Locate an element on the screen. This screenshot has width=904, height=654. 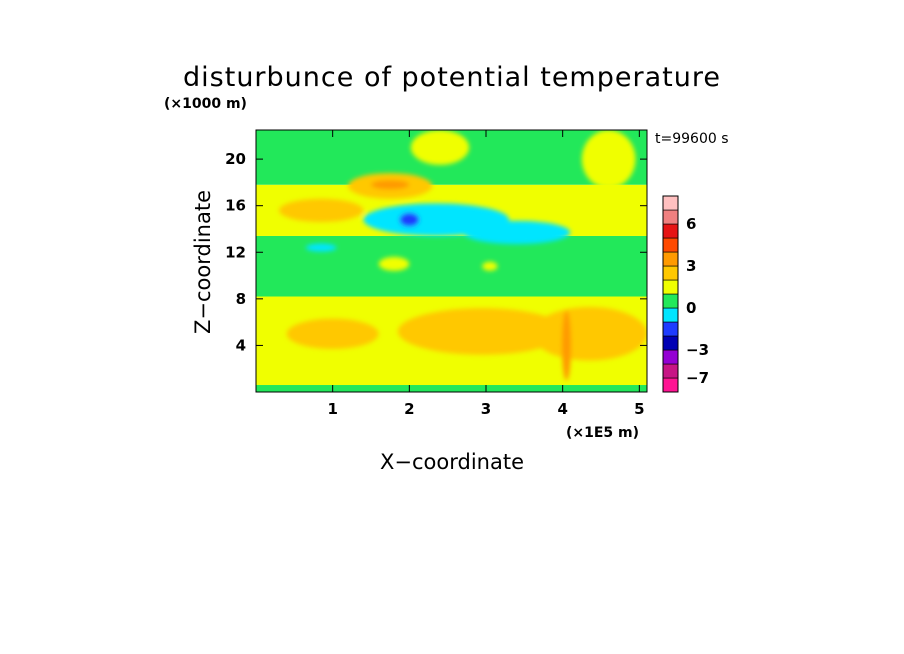
colorbar-labels: 6 3 0 −3 −7 is located at coordinates (697, 301).